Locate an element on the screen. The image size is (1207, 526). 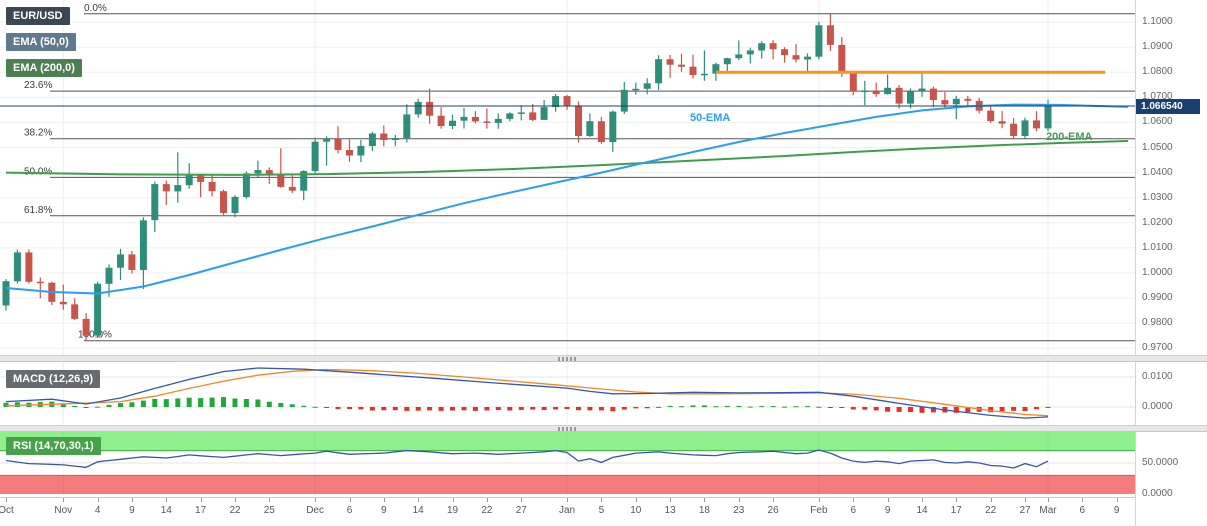
axis-label: 1.0400 is located at coordinates (1157, 172).